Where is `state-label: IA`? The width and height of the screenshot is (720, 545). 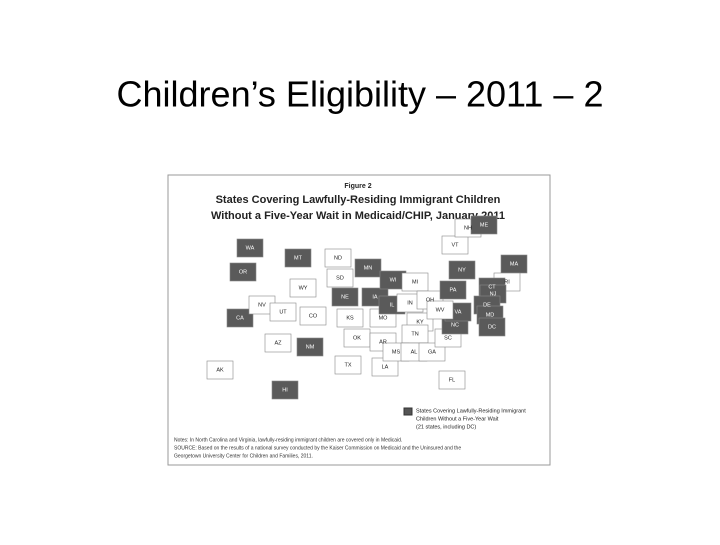
state-label: IA is located at coordinates (375, 297).